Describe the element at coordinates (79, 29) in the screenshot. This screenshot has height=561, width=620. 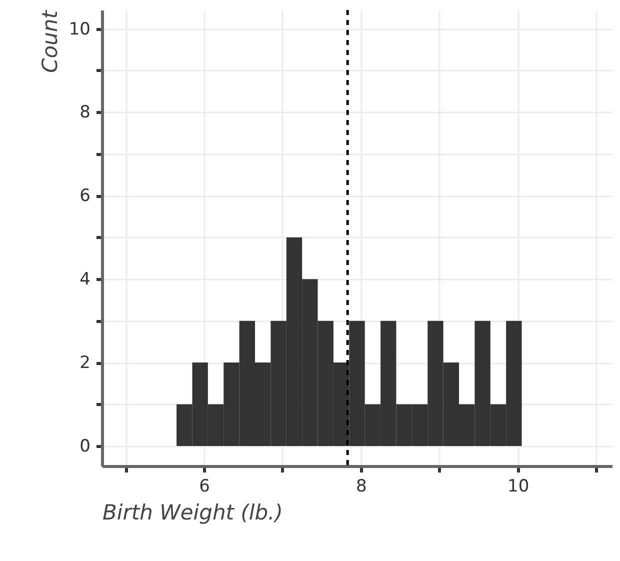
I see `y-tick-label: 10` at that location.